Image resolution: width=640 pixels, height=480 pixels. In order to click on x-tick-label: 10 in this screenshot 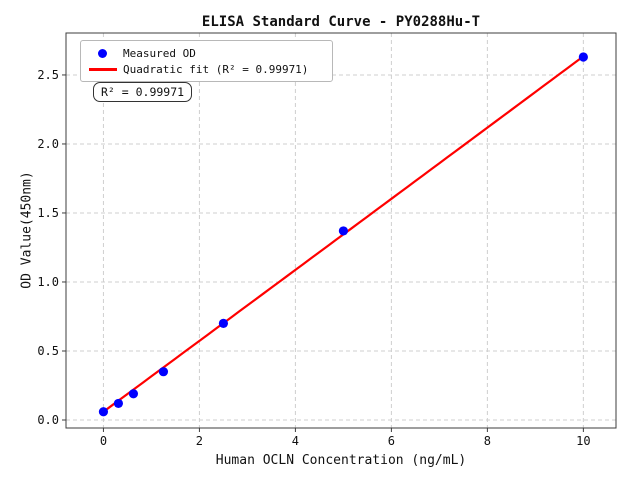, I will do `click(583, 441)`.